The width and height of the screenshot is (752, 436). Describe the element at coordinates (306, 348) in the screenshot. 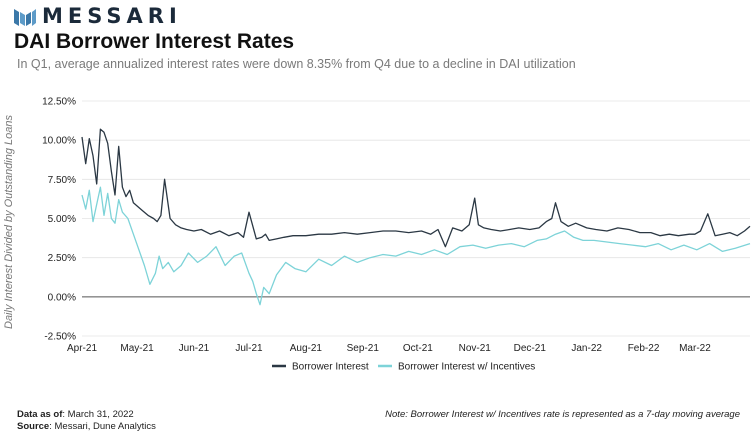

I see `x-tick-label: Aug-21` at that location.